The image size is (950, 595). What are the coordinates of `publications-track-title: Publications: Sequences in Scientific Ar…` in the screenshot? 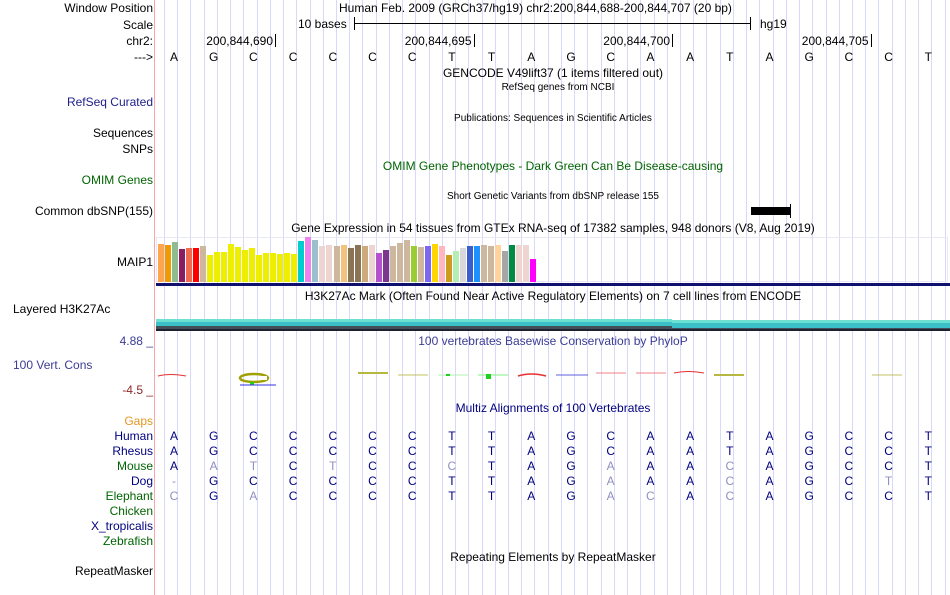 It's located at (553, 118).